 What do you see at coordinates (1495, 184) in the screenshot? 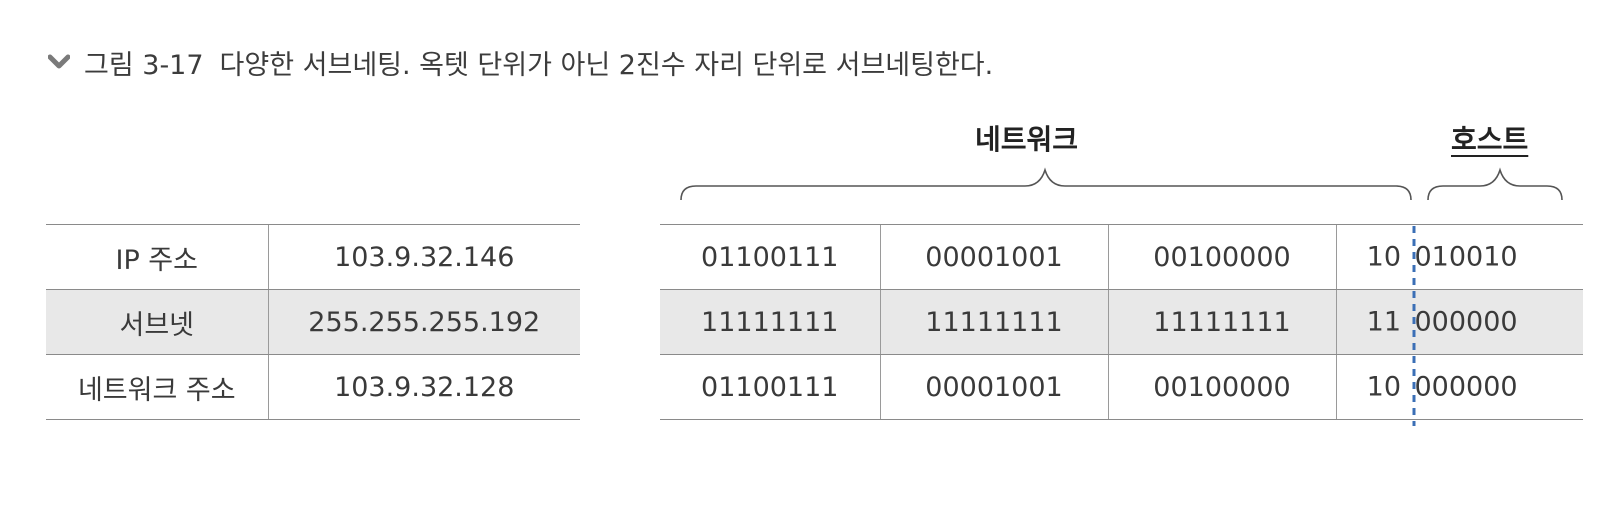
I see `host-brace` at bounding box center [1495, 184].